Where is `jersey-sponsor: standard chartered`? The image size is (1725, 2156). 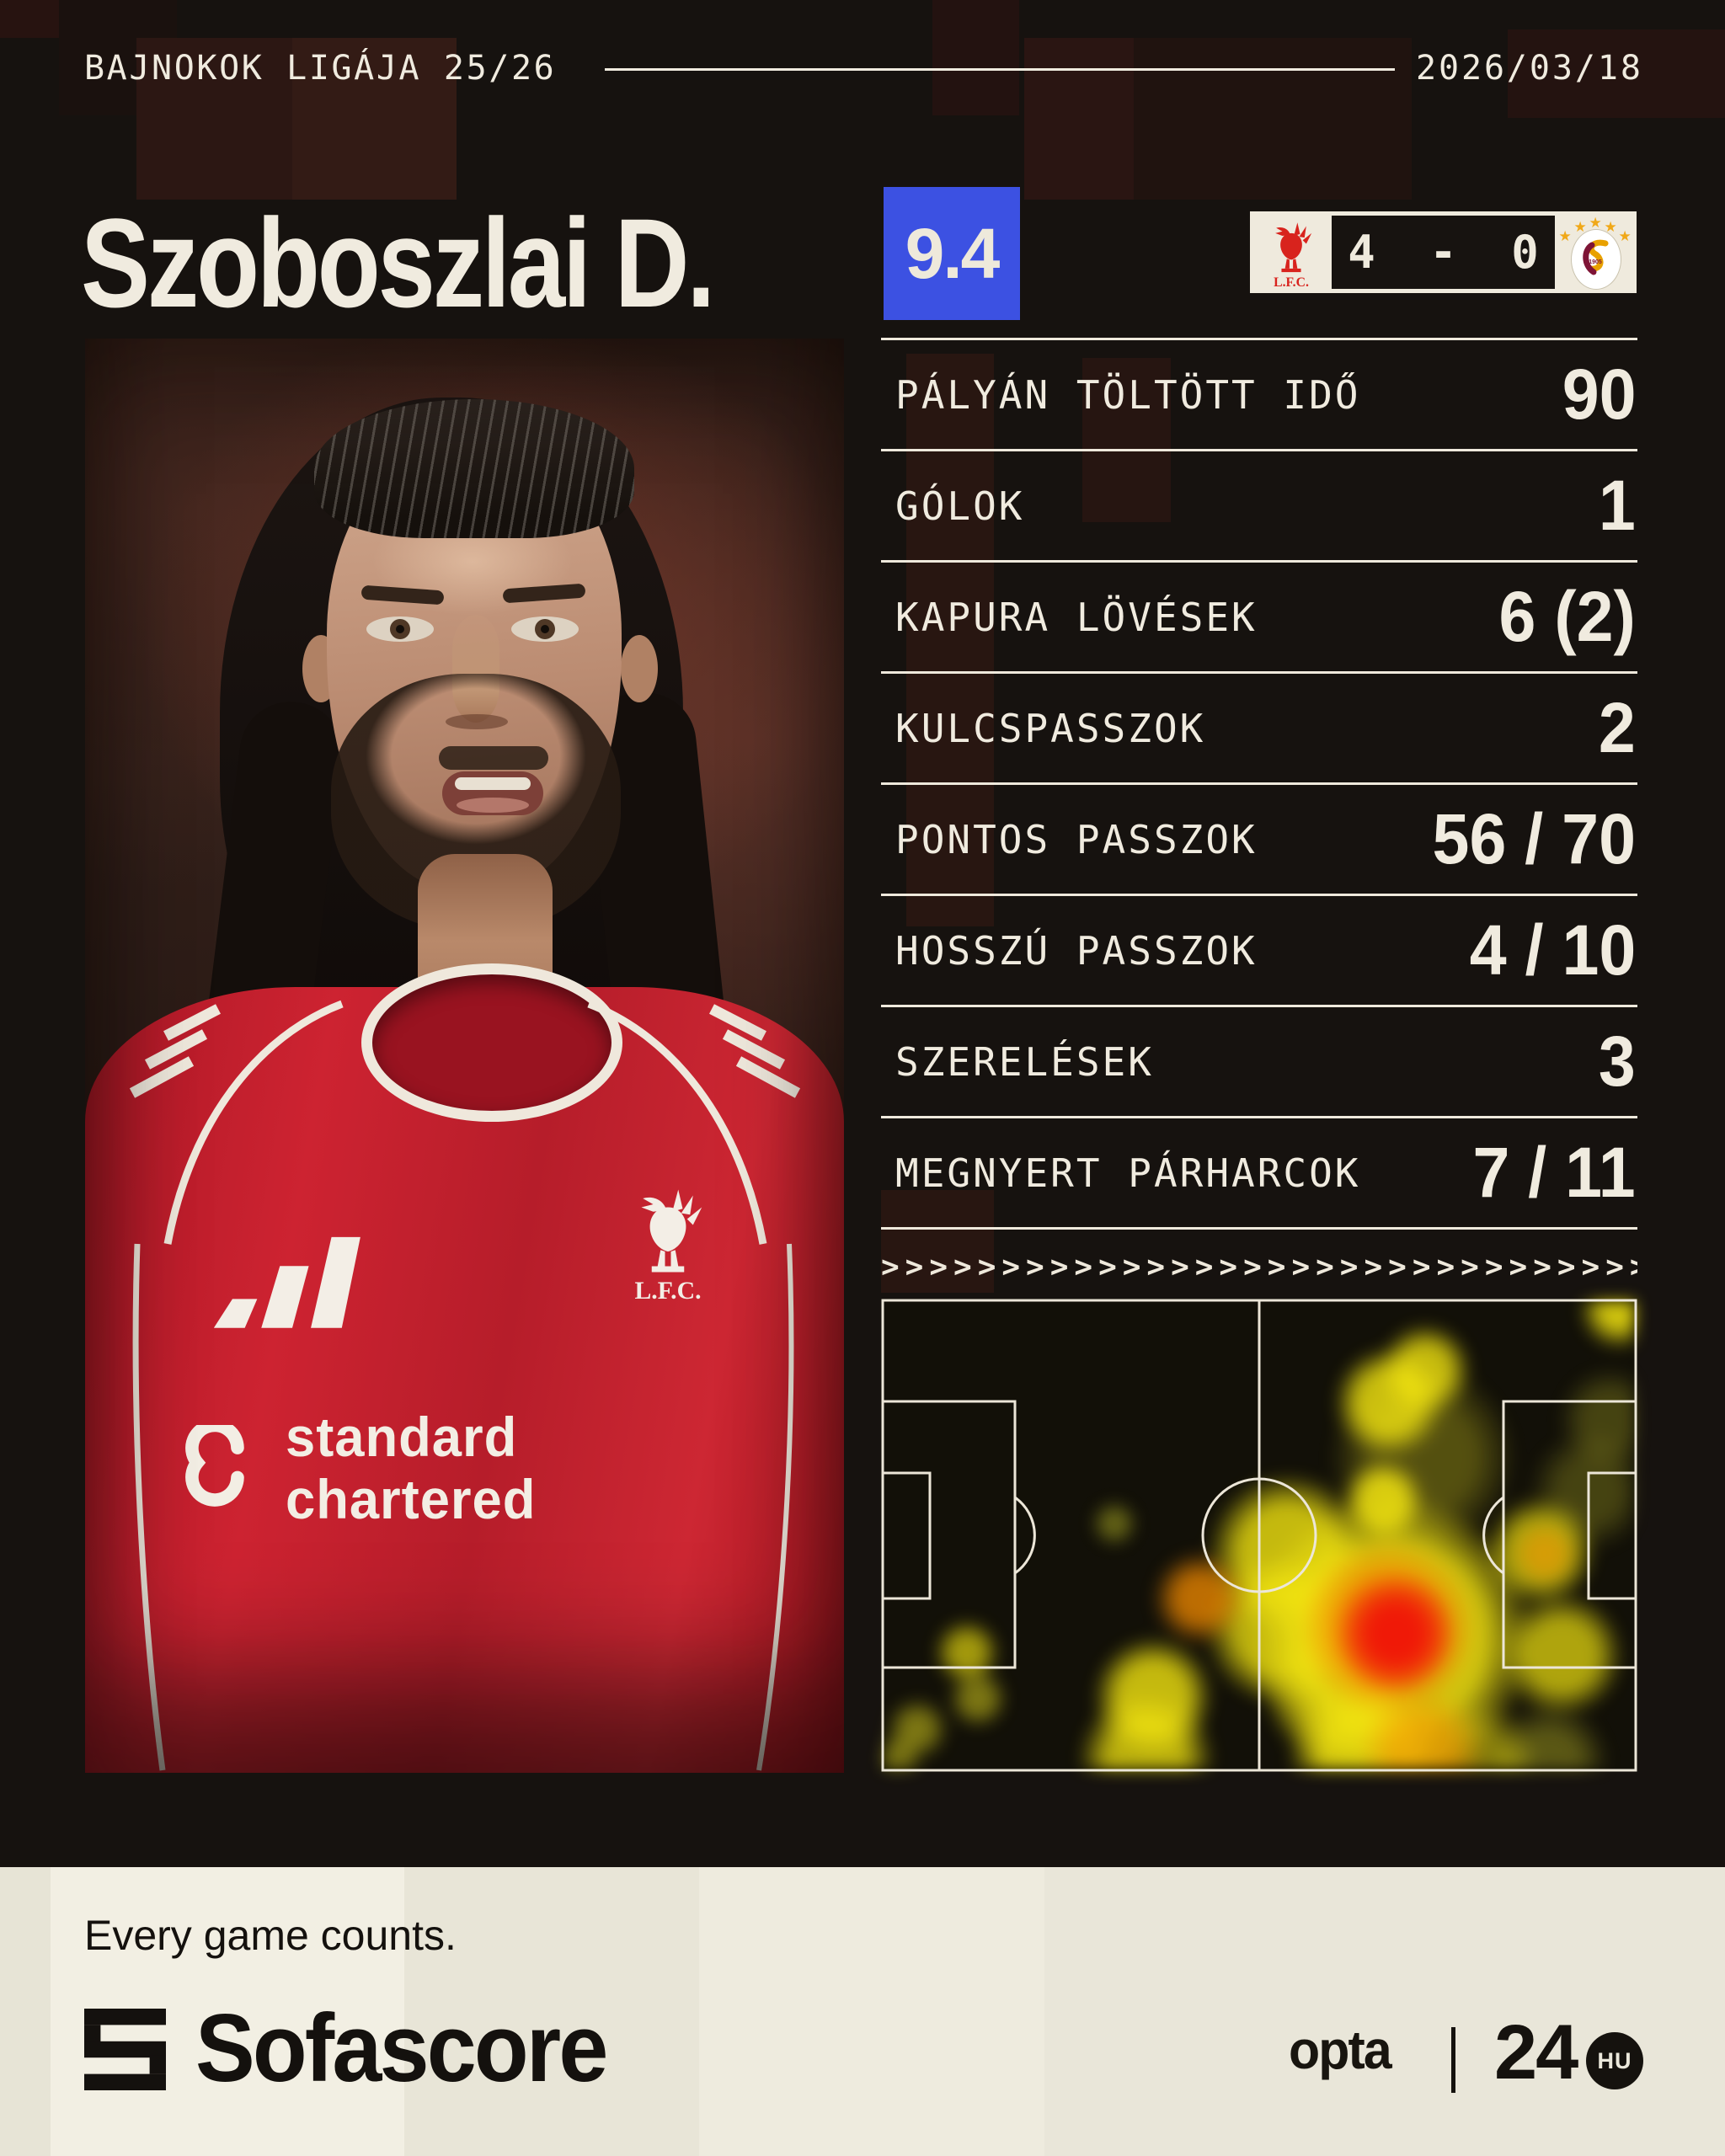
jersey-sponsor: standard chartered is located at coordinates (360, 1468).